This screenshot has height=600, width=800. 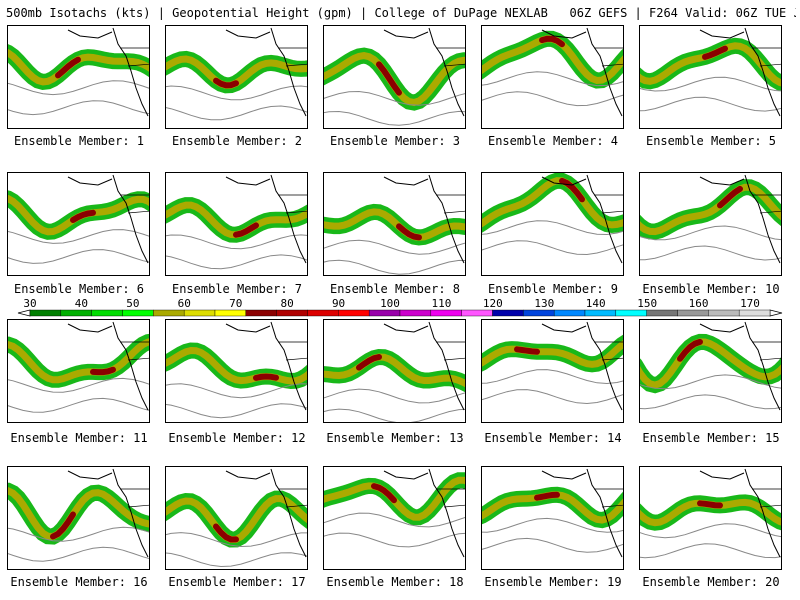 What do you see at coordinates (544, 304) in the screenshot?
I see `colorbar-tick-label: 130` at bounding box center [544, 304].